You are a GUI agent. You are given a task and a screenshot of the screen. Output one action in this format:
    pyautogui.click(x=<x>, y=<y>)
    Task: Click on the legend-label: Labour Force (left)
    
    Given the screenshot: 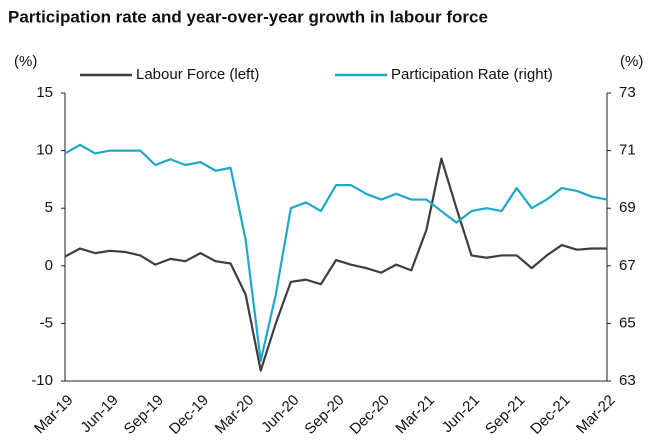 What is the action you would take?
    pyautogui.click(x=197, y=74)
    